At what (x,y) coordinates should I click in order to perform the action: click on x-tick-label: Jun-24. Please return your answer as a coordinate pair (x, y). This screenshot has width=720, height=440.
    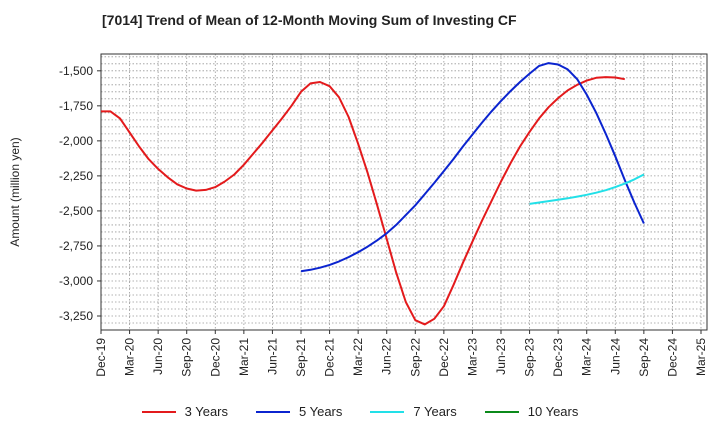
    Looking at the image, I should click on (615, 356).